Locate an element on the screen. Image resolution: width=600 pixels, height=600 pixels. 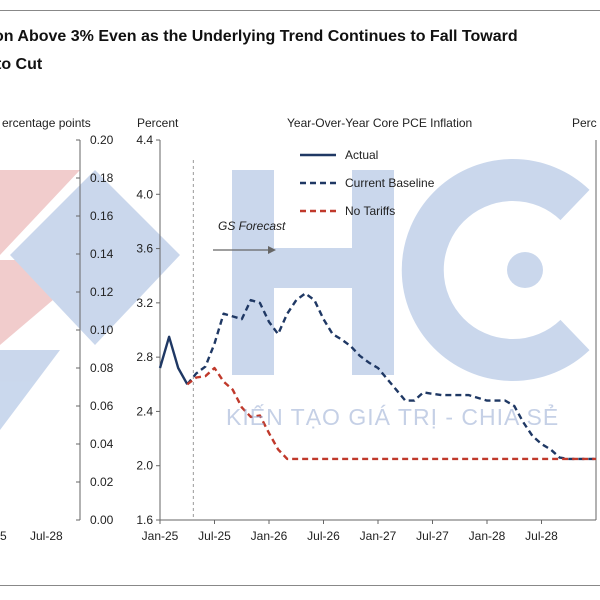
series-line-no-tariffs is located at coordinates (391, 413).